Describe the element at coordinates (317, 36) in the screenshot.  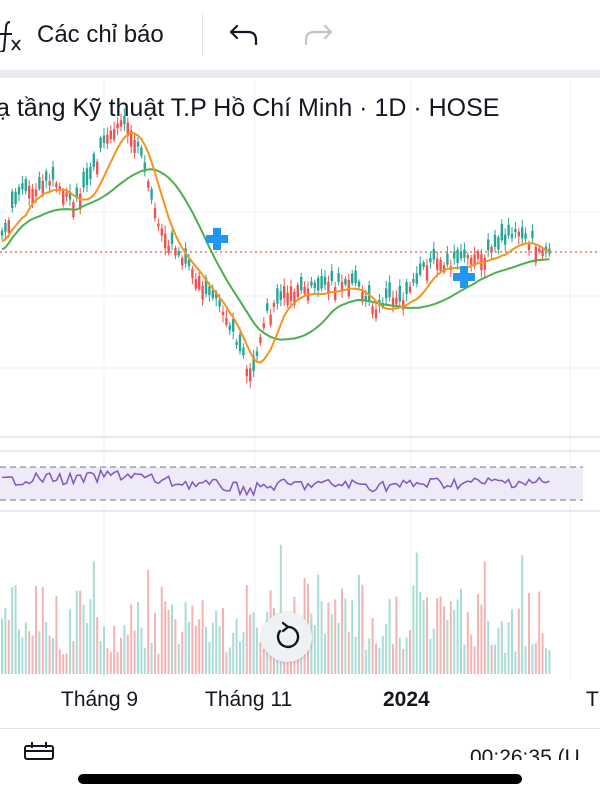
I see `redo-arrow-icon` at that location.